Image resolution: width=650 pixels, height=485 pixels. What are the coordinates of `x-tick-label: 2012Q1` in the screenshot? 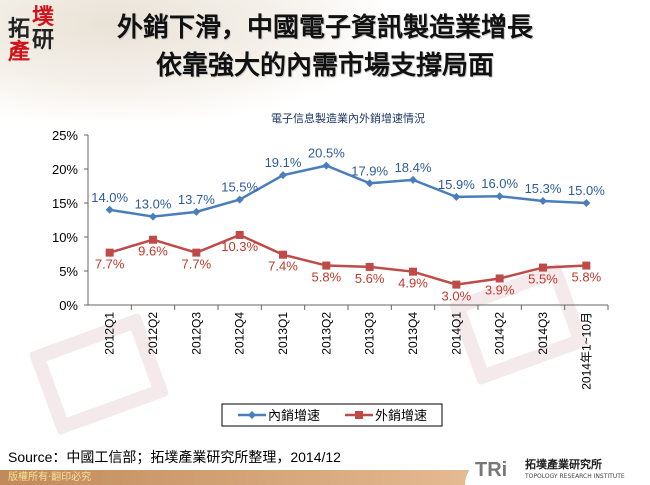 It's located at (110, 333).